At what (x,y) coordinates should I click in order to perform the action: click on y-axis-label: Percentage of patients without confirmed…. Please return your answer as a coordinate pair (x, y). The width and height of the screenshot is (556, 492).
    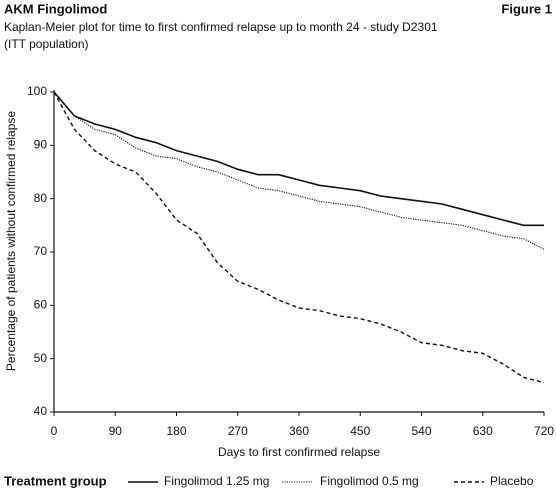
    Looking at the image, I should click on (11, 241).